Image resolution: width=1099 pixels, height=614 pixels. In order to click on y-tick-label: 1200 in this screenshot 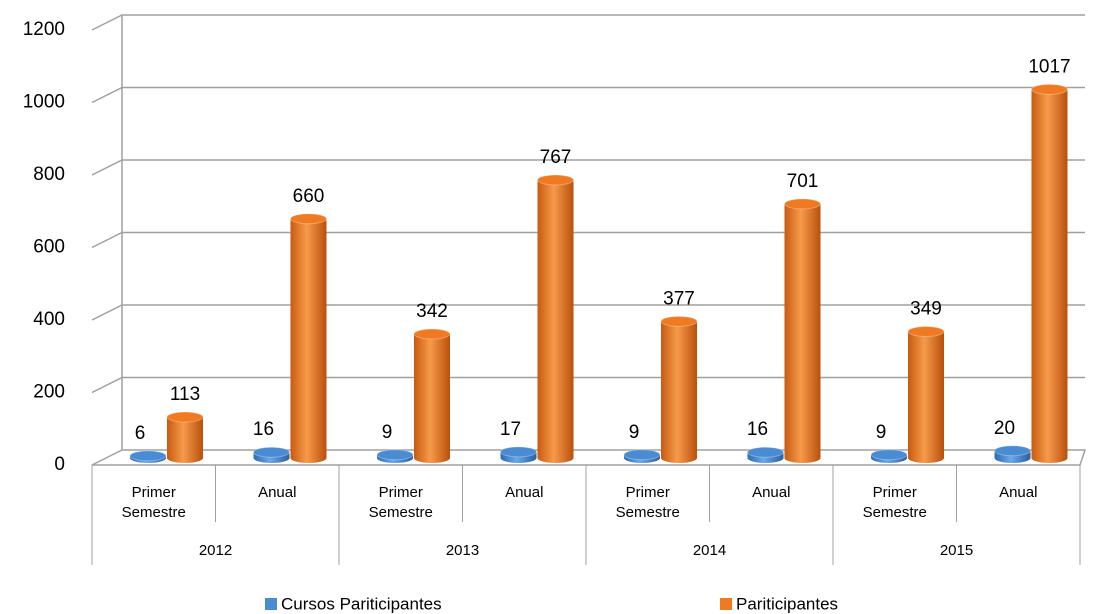, I will do `click(44, 29)`.